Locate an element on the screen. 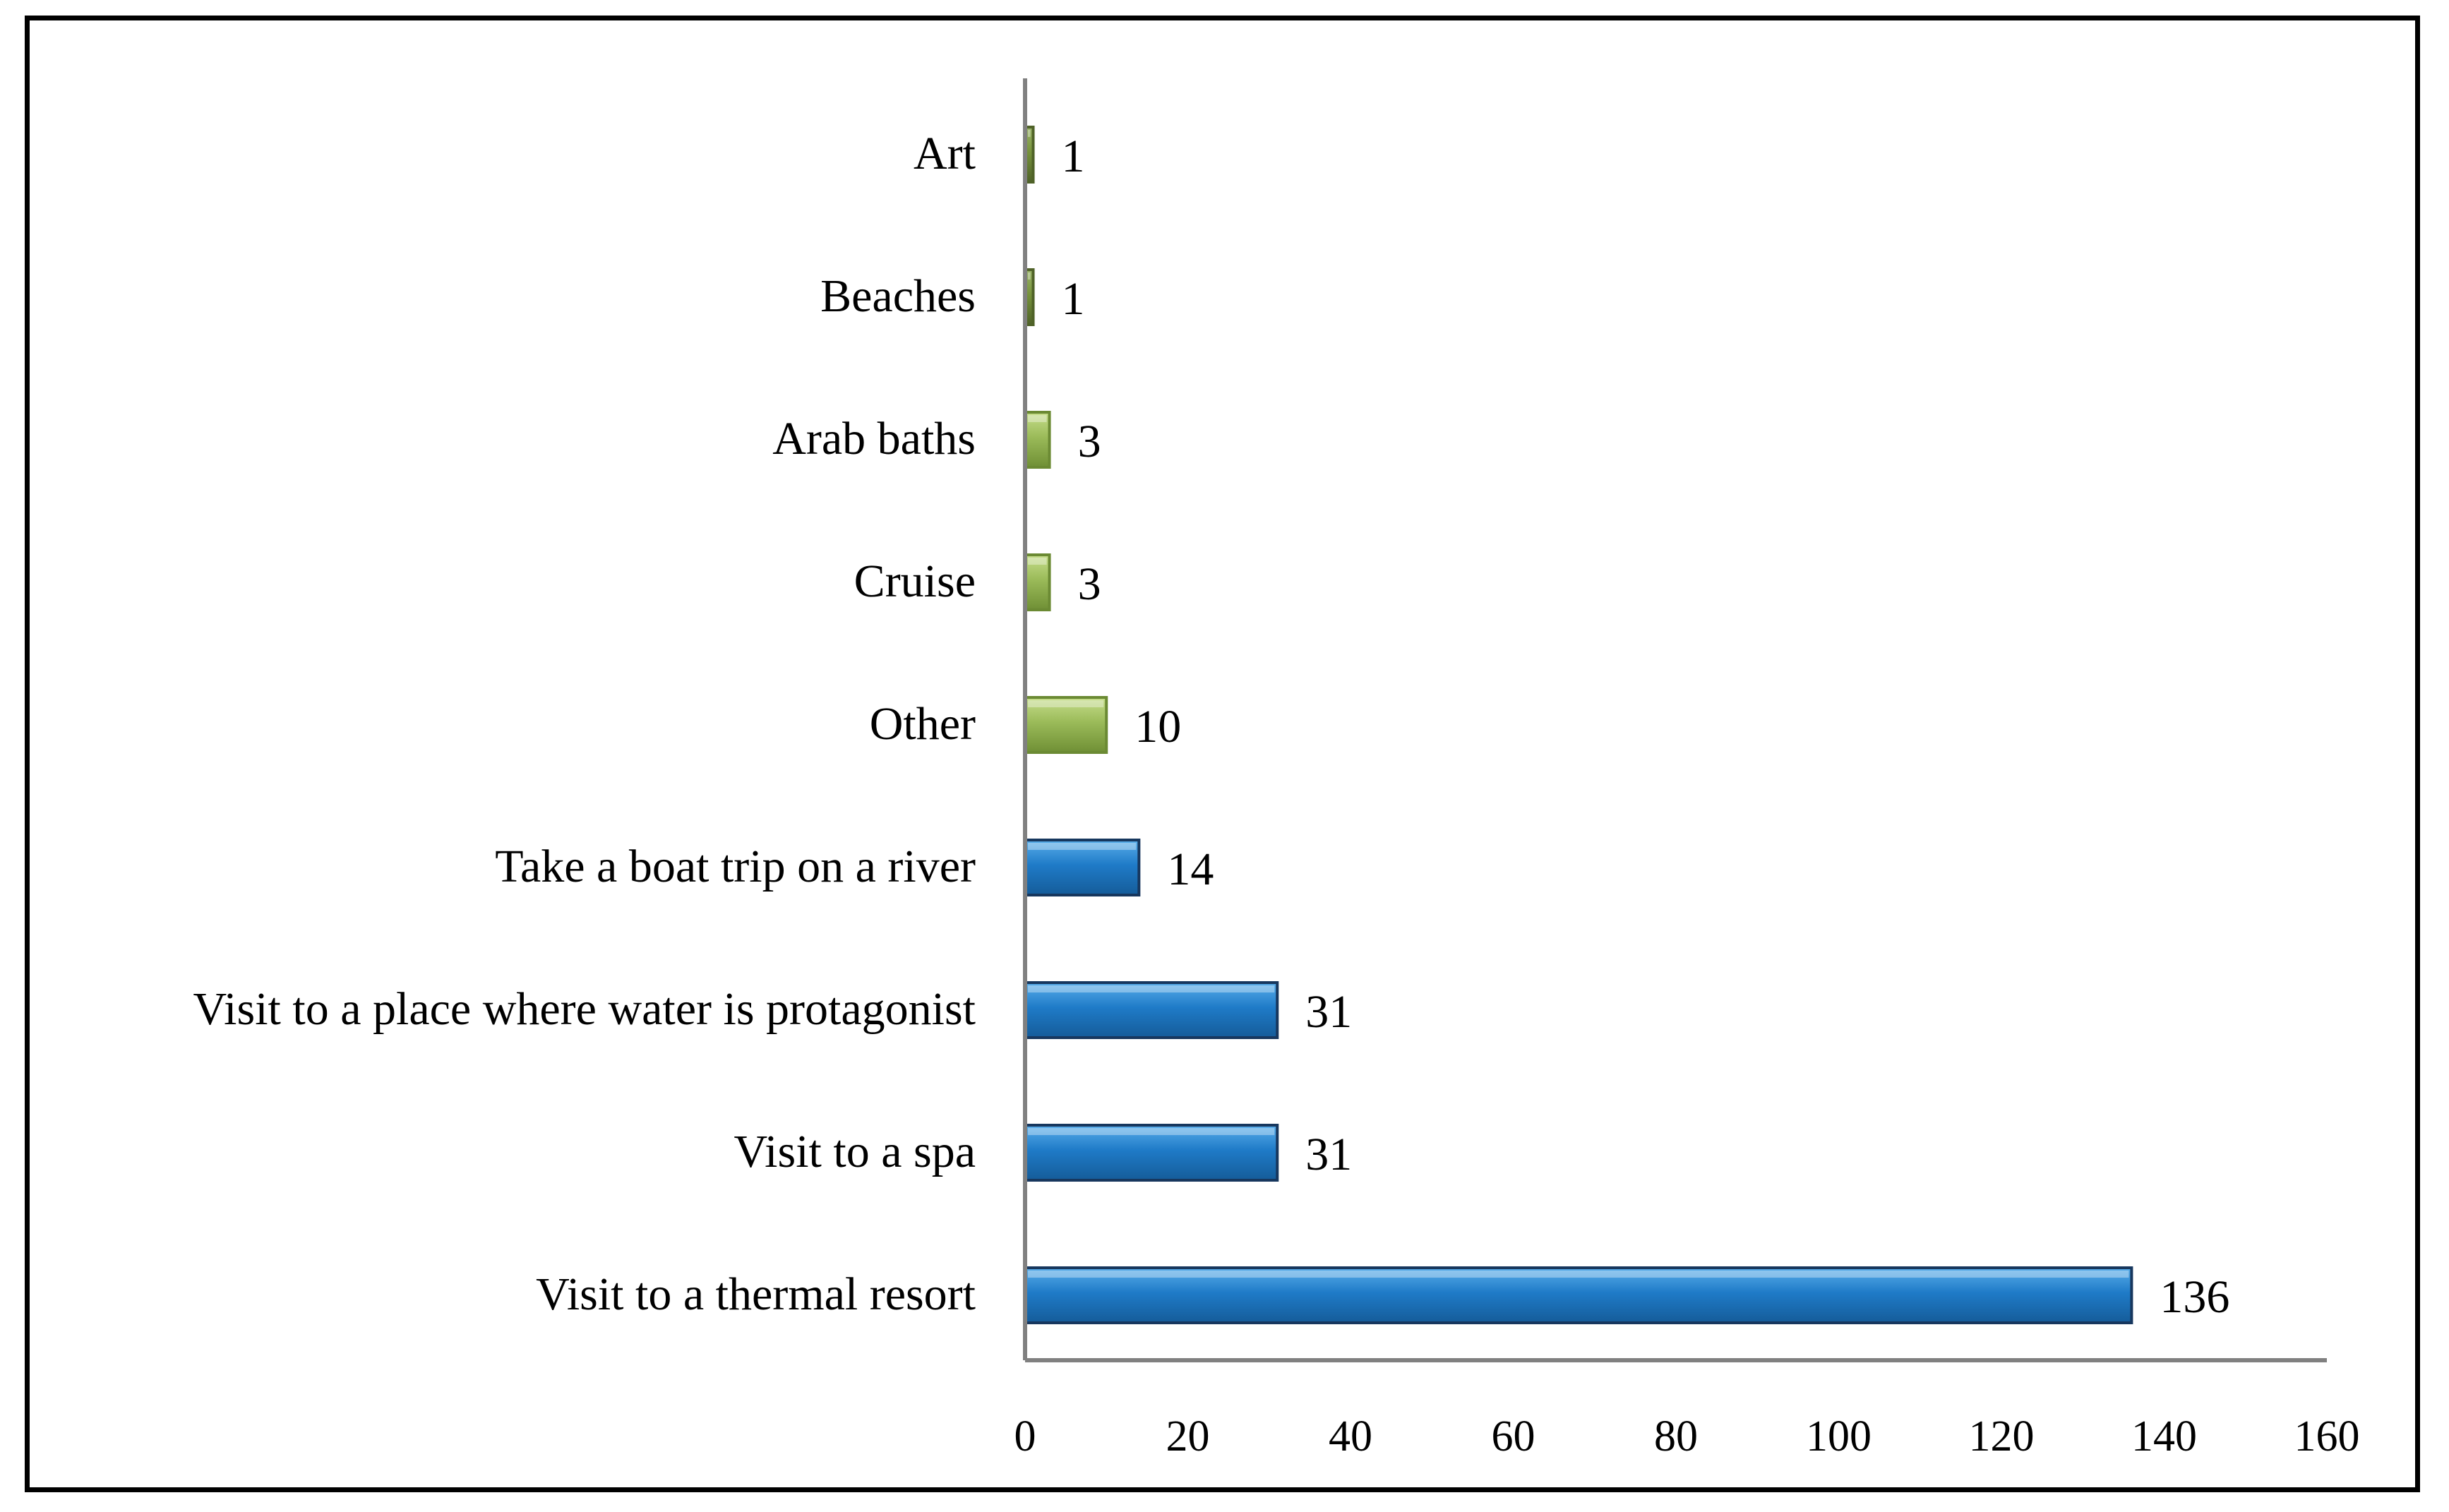 Image resolution: width=2449 pixels, height=1512 pixels. x-tick-label: 160 is located at coordinates (2327, 1436).